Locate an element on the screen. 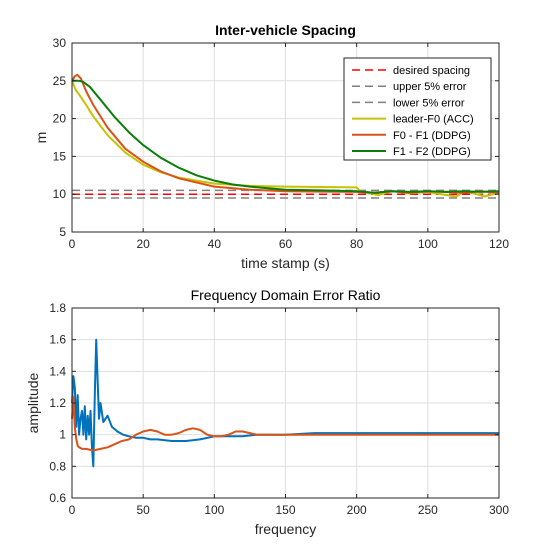  x-tick-label: 60 is located at coordinates (286, 244).